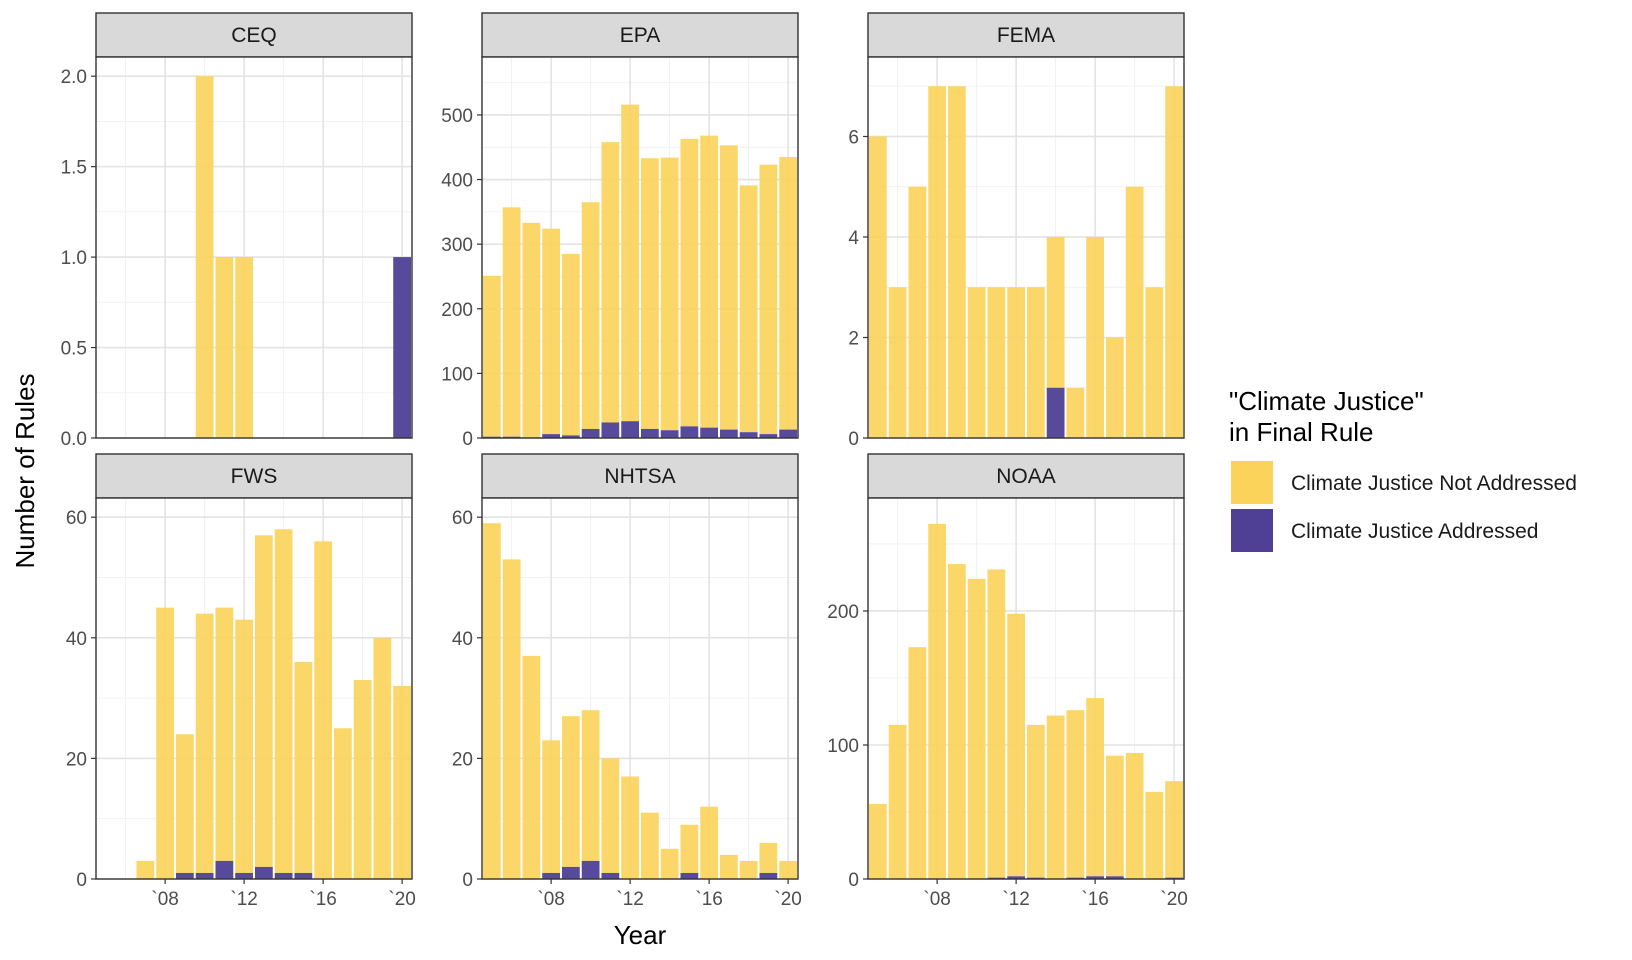 The image size is (1632, 960). Describe the element at coordinates (610, 430) in the screenshot. I see `bar-addressed-epa-2011` at that location.